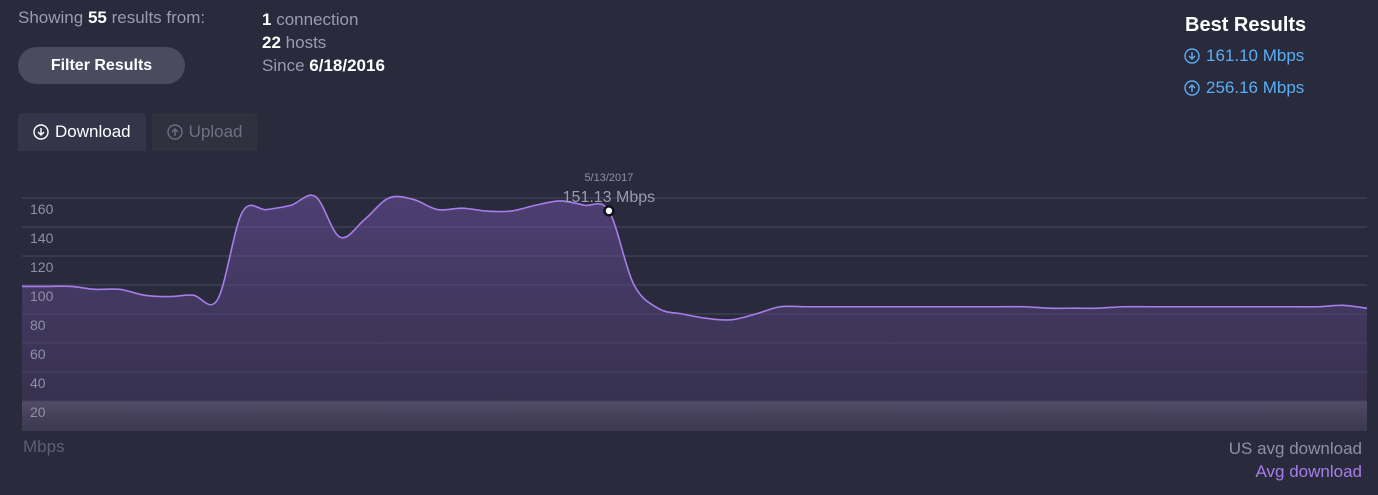 This screenshot has width=1378, height=495. What do you see at coordinates (1295, 460) in the screenshot?
I see `chart-legend: US avg download Avg download` at bounding box center [1295, 460].